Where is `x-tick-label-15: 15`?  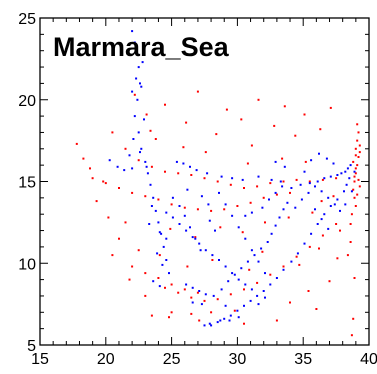 x-tick-label-15: 15 is located at coordinates (40, 359).